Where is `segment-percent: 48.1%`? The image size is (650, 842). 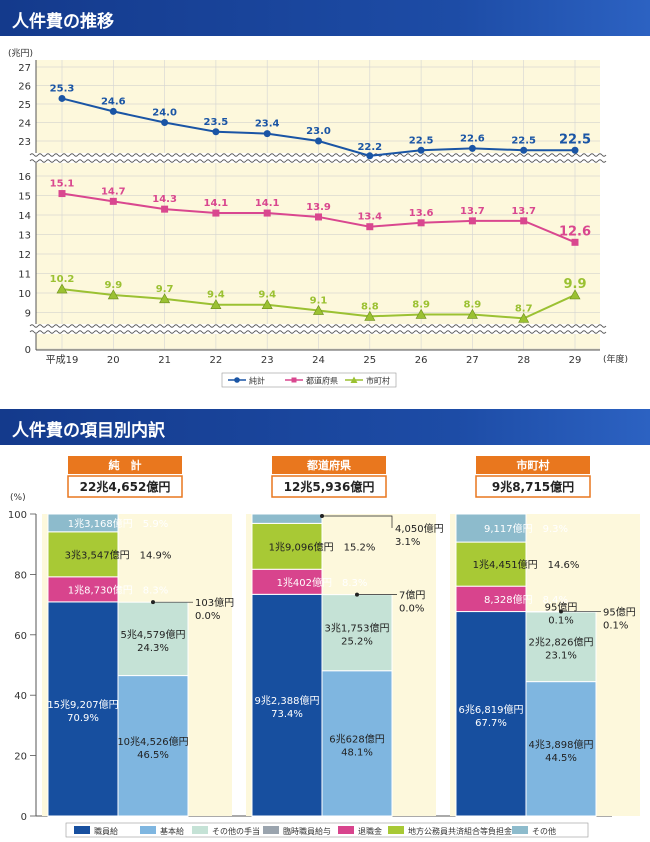 segment-percent: 48.1% is located at coordinates (357, 752).